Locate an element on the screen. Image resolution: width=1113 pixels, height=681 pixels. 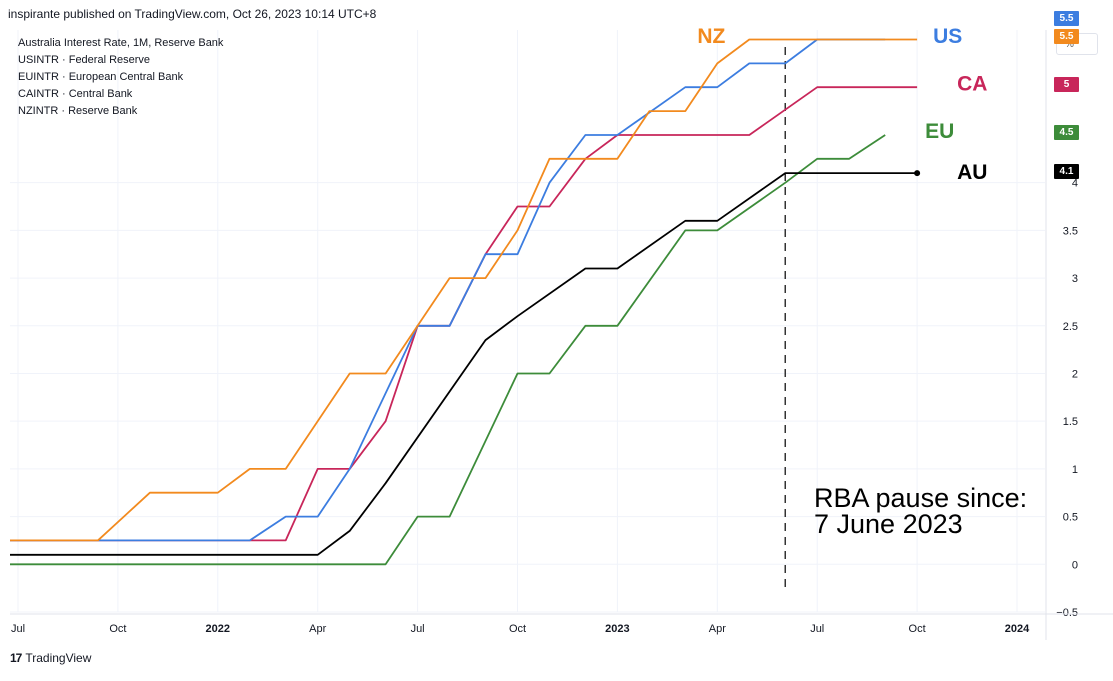
series-label-us: US is located at coordinates (947, 36).